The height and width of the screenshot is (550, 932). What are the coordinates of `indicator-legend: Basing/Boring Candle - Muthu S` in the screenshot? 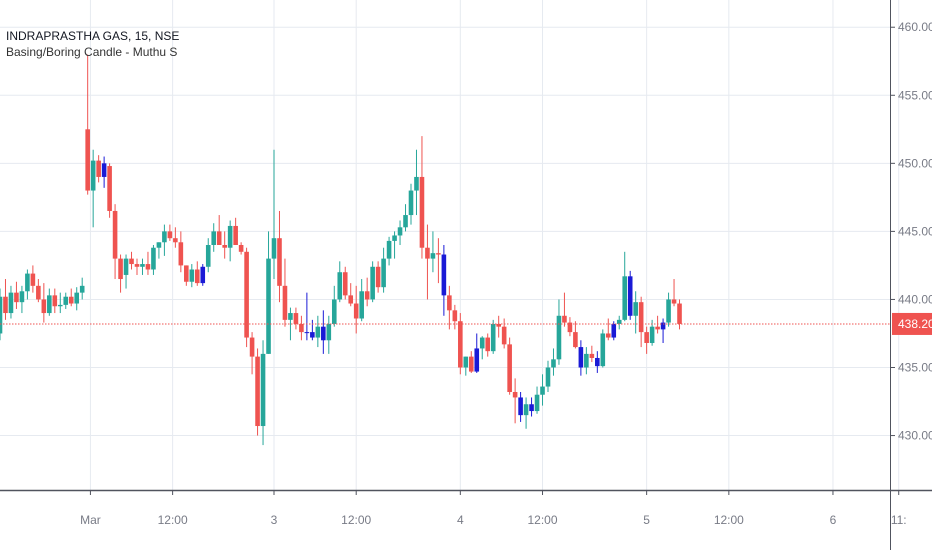 It's located at (92, 52).